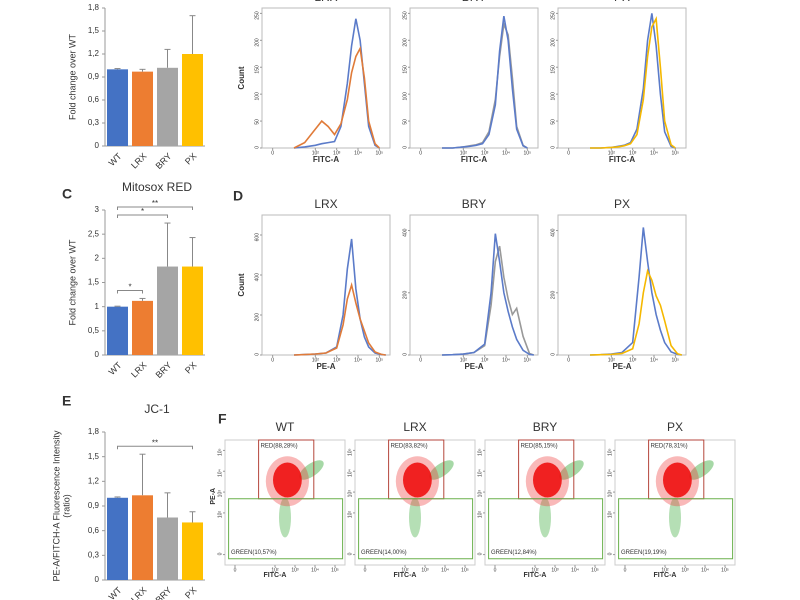  I want to click on x-tick-label: PX, so click(191, 368).